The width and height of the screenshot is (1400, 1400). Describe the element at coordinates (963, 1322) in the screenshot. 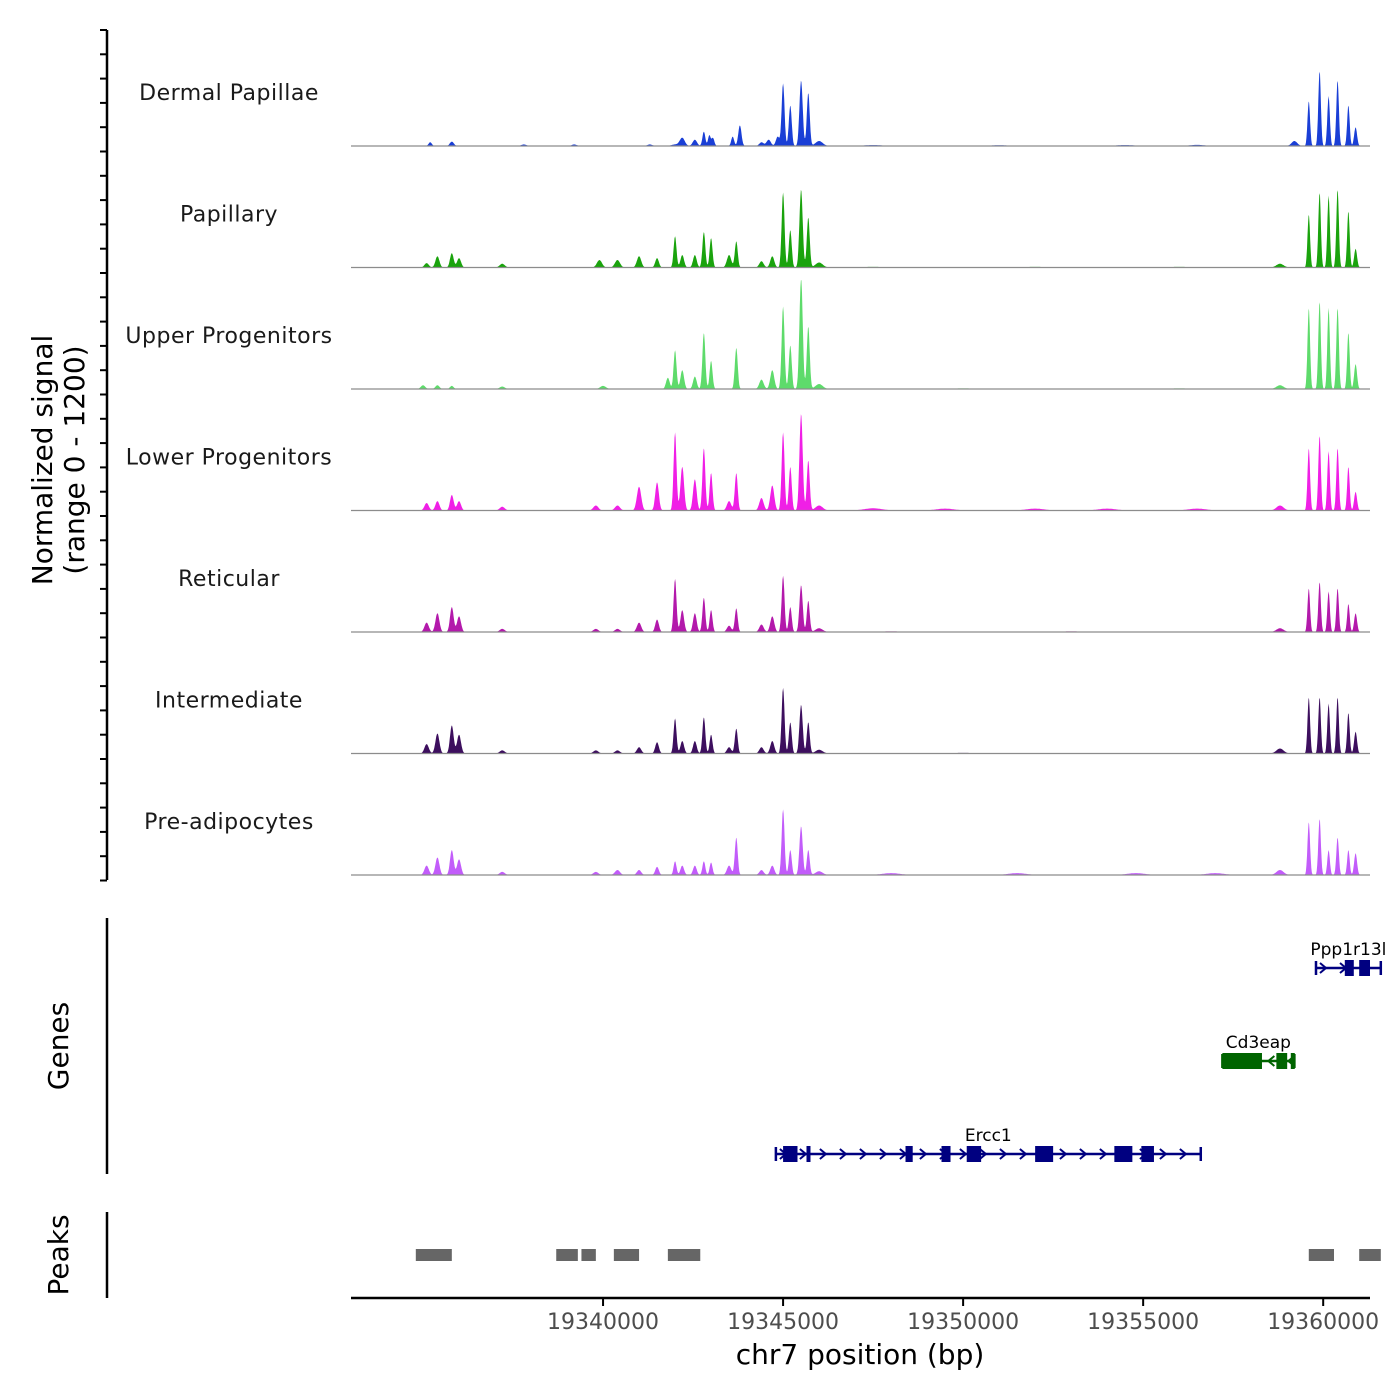

I see `x-tick-label: 19350000` at that location.